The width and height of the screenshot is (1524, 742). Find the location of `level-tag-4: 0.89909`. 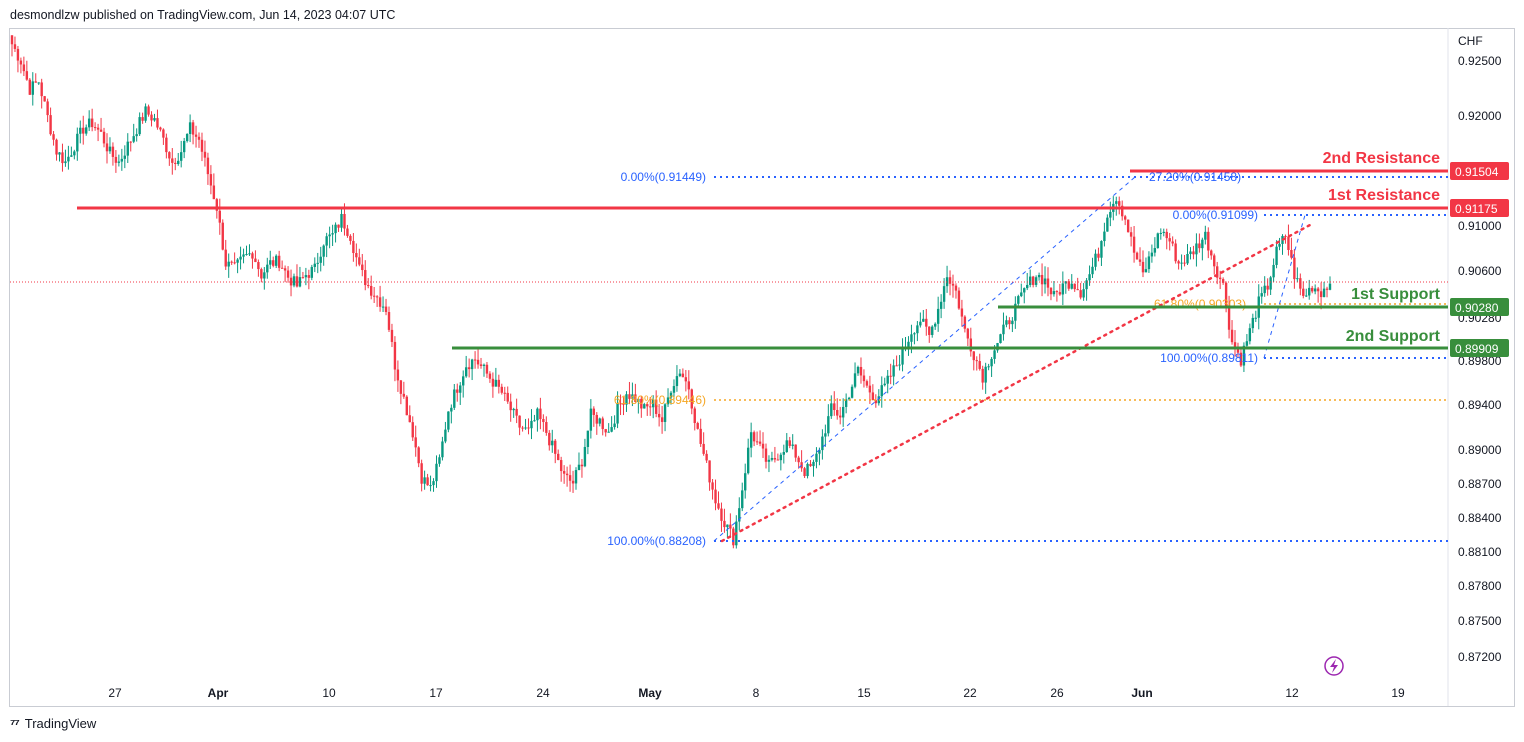

level-tag-4: 0.89909 is located at coordinates (1477, 349).